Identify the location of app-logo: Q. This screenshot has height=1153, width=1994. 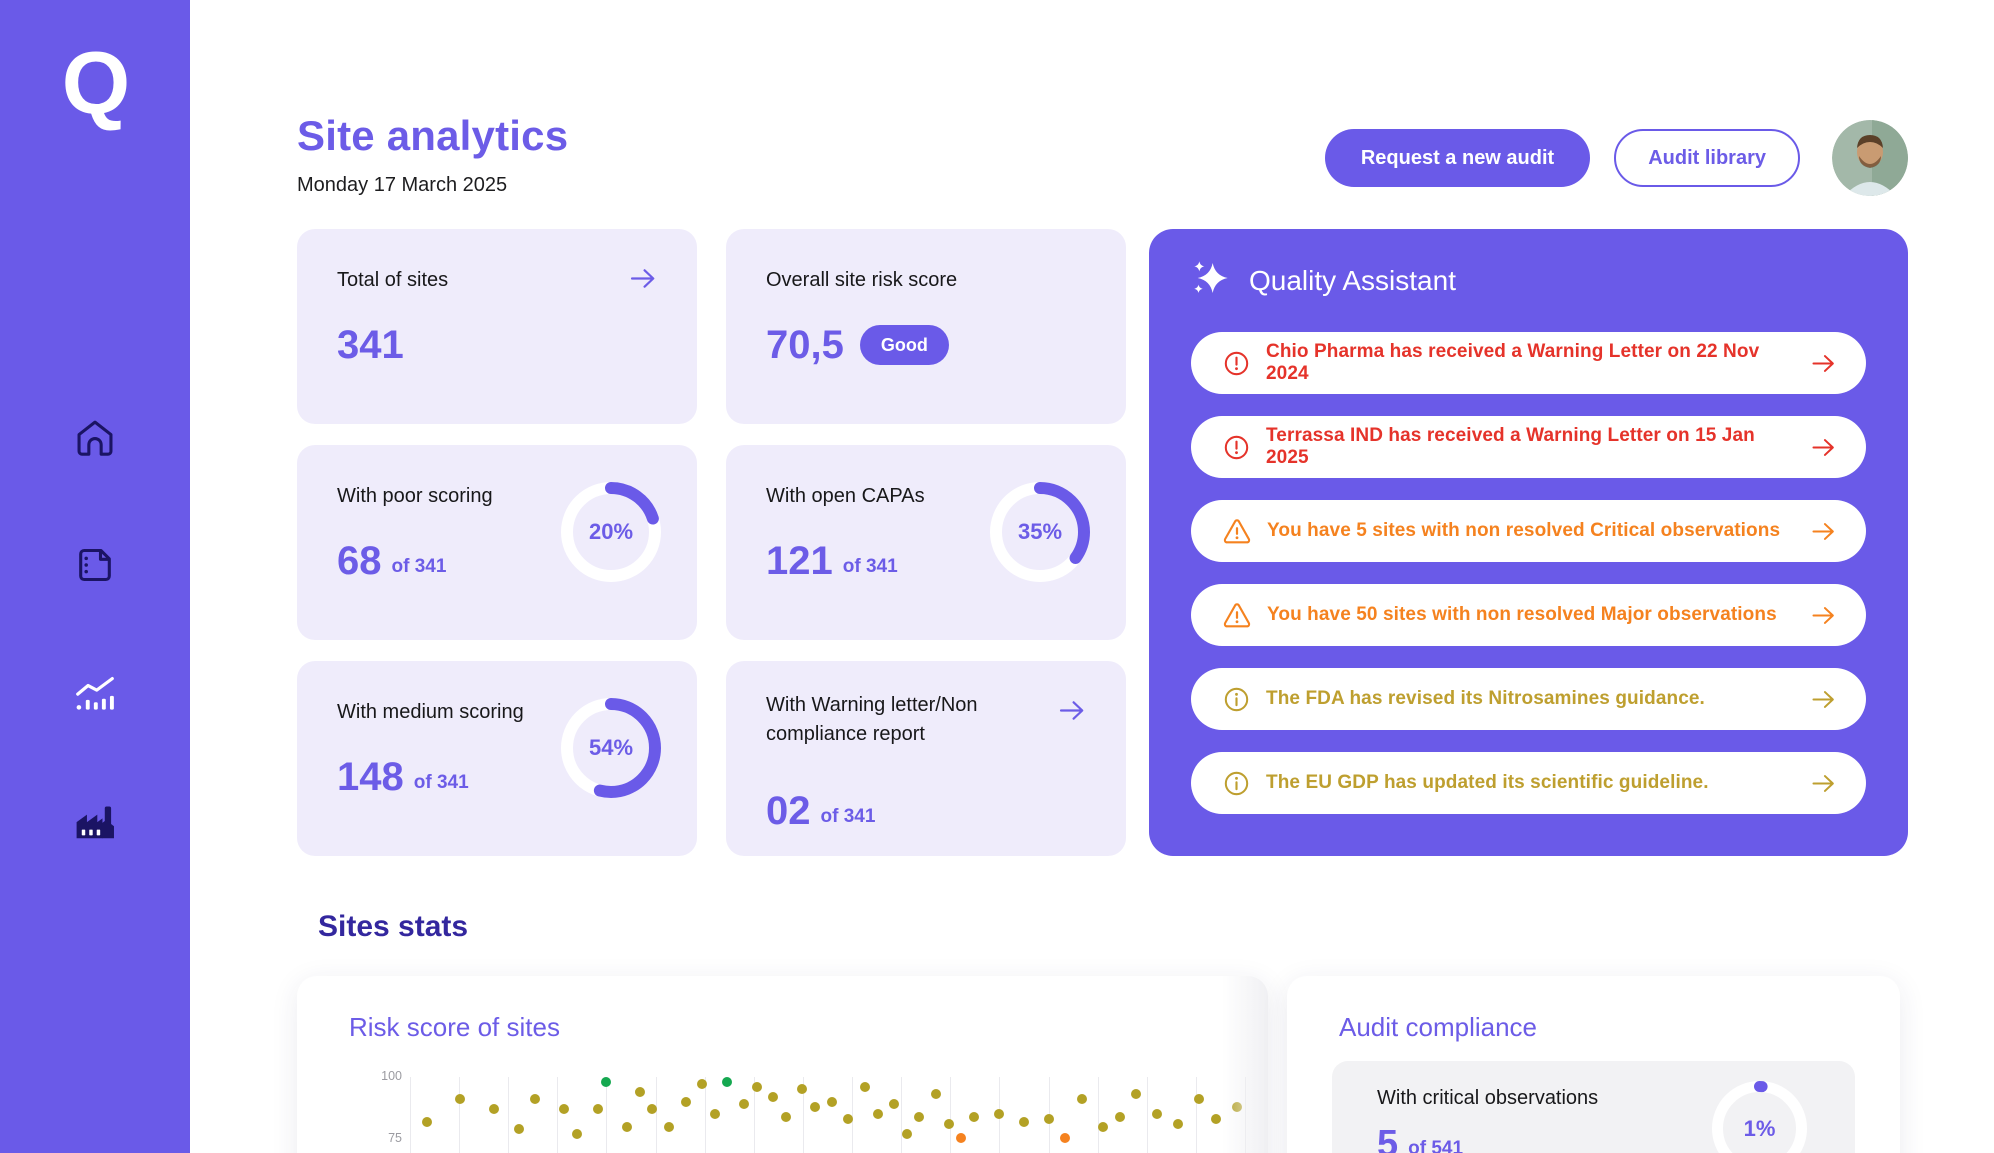
(95, 82).